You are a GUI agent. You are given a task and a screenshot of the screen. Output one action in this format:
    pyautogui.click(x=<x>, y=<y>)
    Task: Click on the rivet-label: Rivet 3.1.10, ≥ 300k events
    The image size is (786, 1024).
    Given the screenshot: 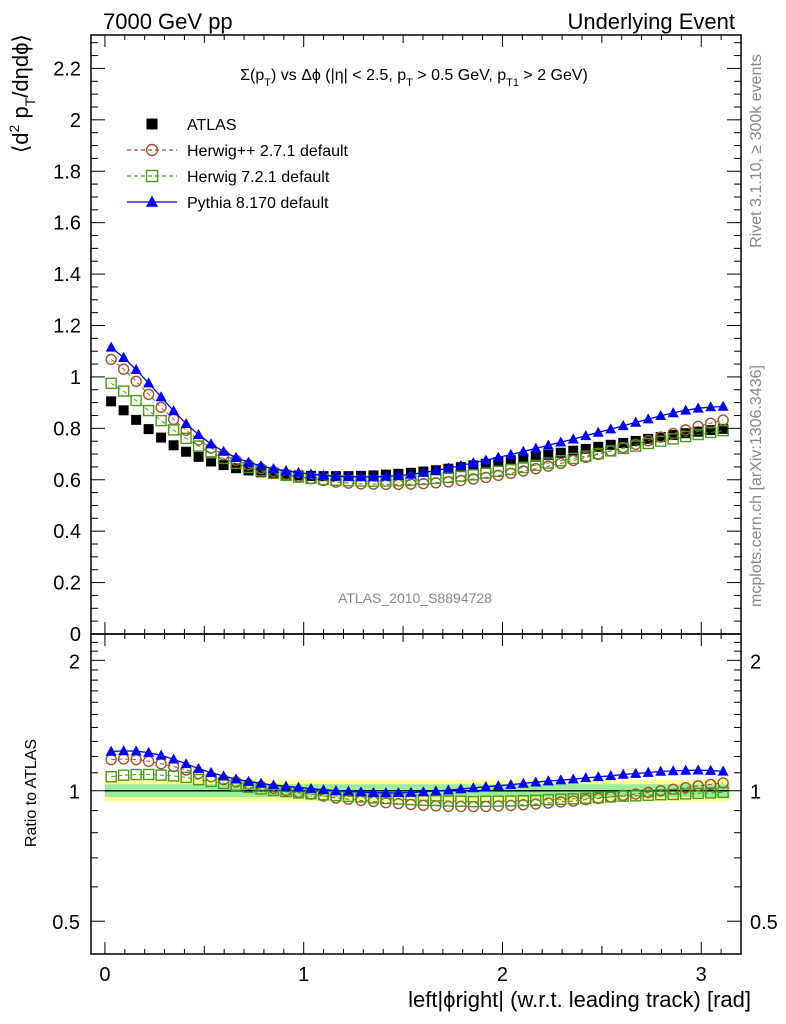 What is the action you would take?
    pyautogui.click(x=756, y=151)
    